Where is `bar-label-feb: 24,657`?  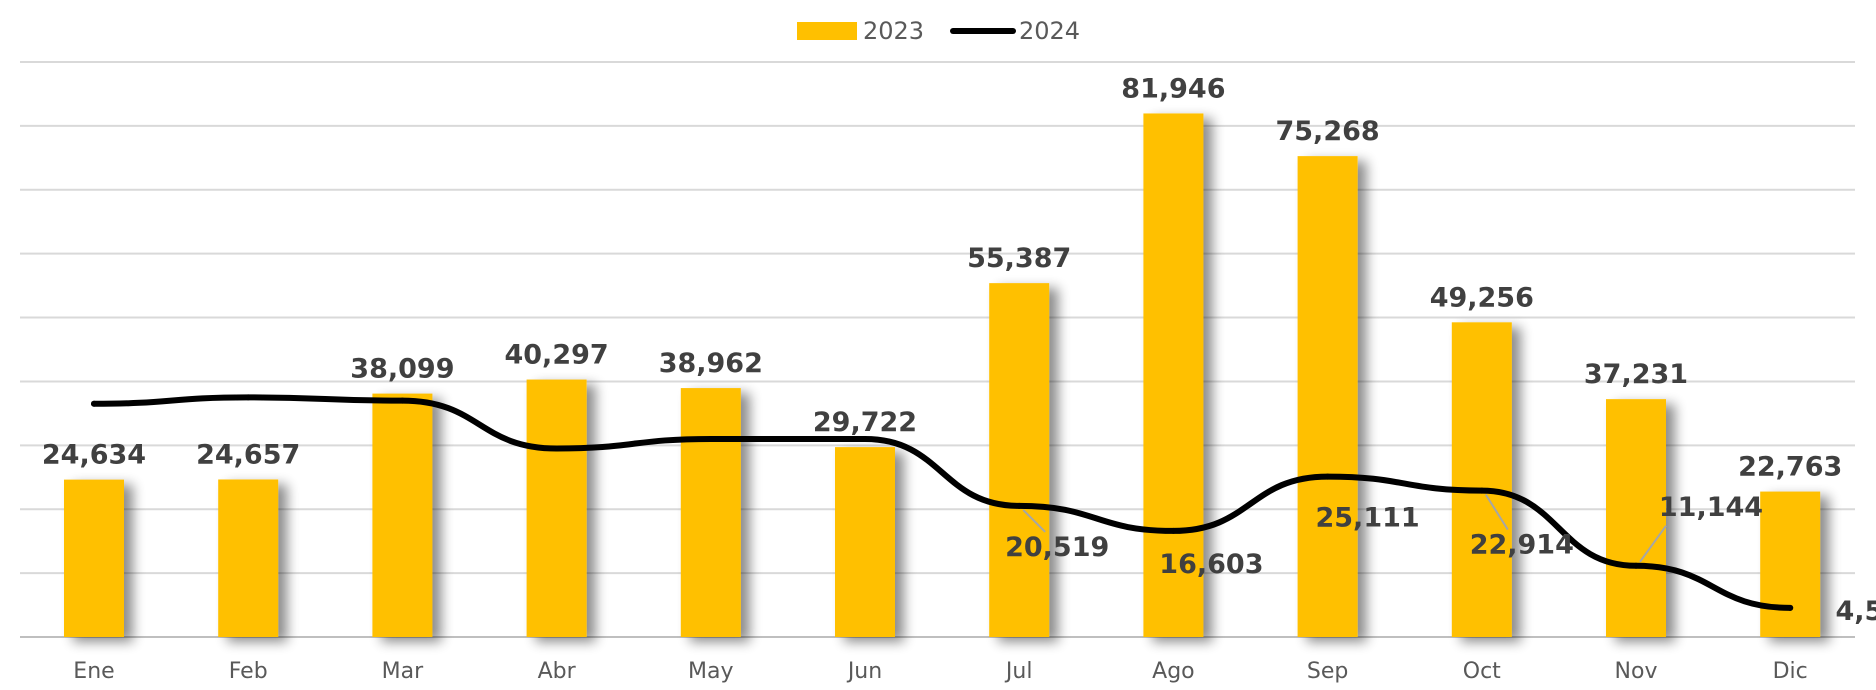 bar-label-feb: 24,657 is located at coordinates (248, 454).